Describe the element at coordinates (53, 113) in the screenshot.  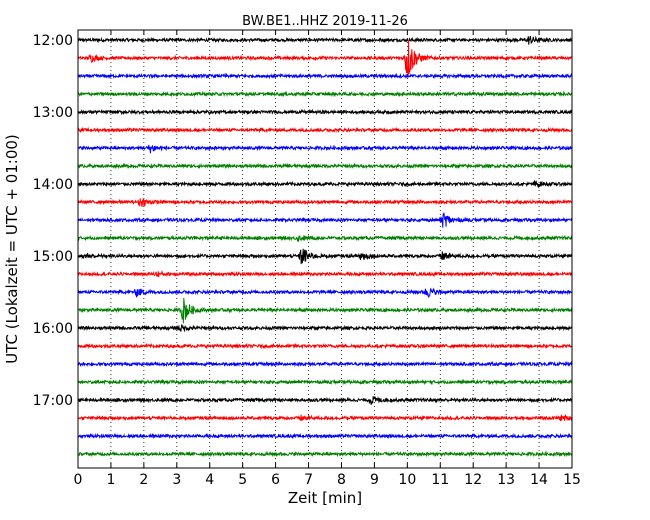
I see `y-tick-label: 13:00` at that location.